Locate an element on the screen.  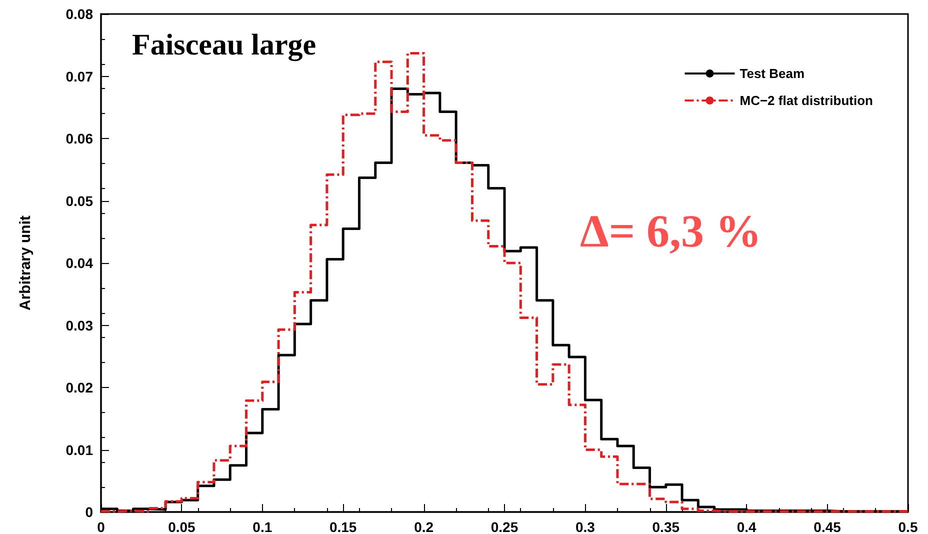
y-tick-label: 0.04 is located at coordinates (80, 263).